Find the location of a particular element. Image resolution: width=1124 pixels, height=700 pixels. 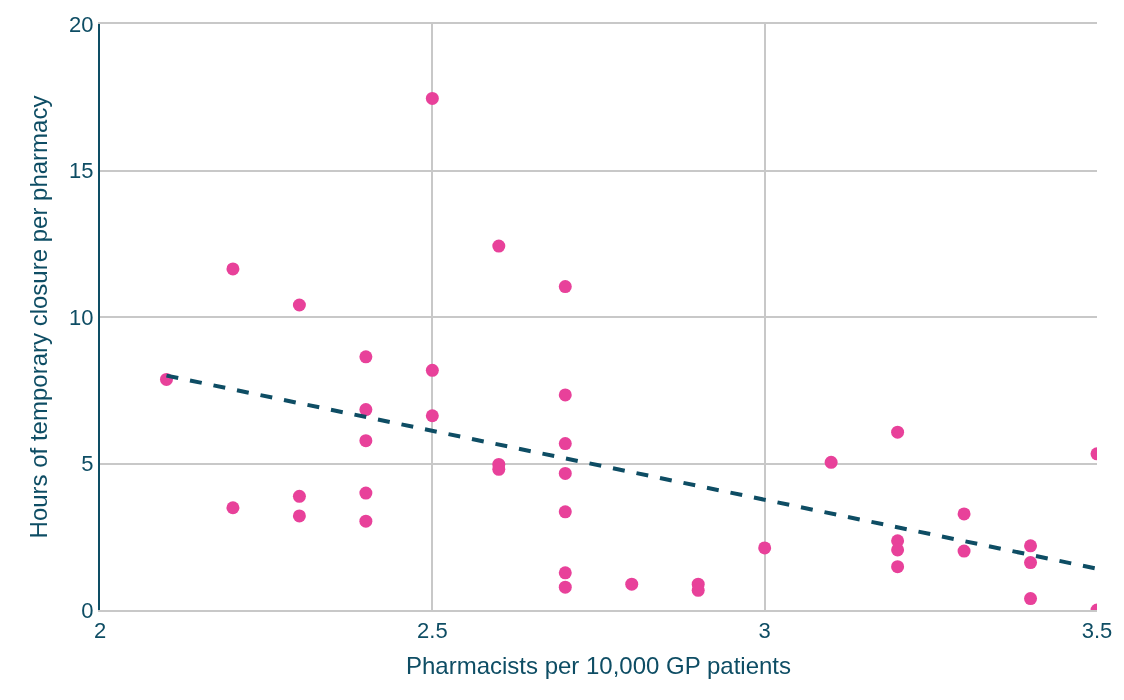

y-tick-label: 15 is located at coordinates (81, 171).